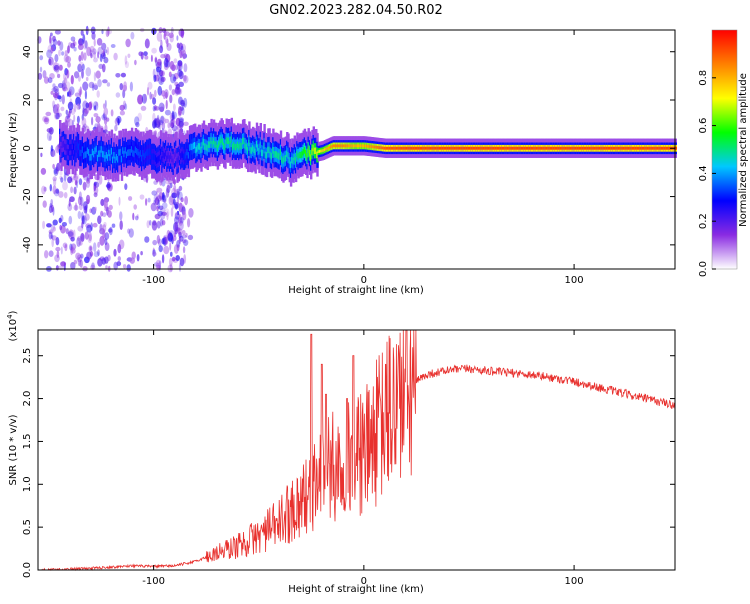 This screenshot has width=750, height=604. What do you see at coordinates (356, 589) in the screenshot?
I see `snr-xlabel: Height of straight line (km)` at bounding box center [356, 589].